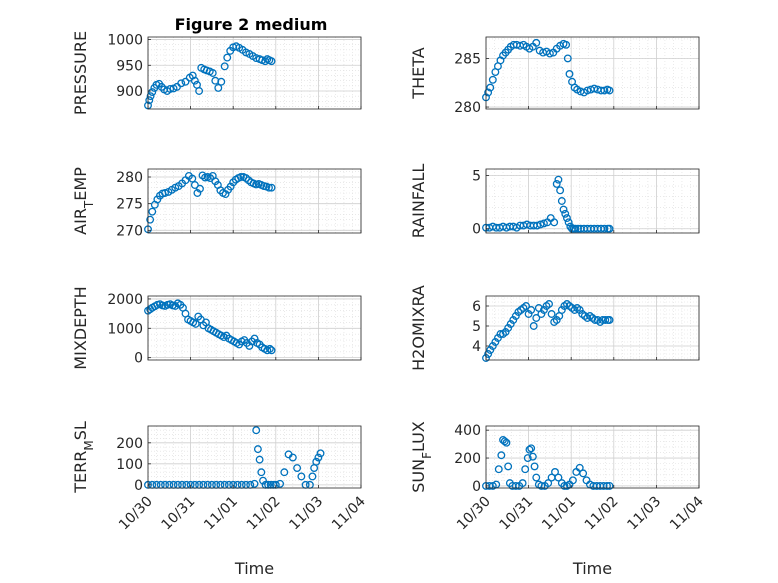 This screenshot has height=583, width=778. I want to click on y-tick-label: 950, so click(129, 66).